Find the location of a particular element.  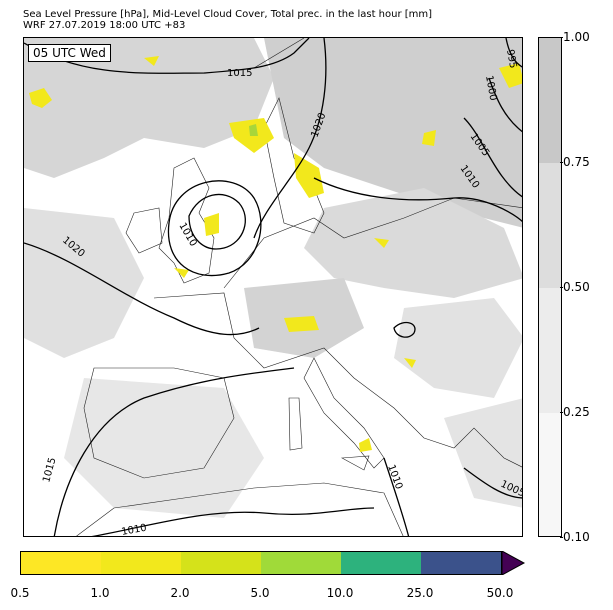

precip-colorbar-tick: 2.0 is located at coordinates (180, 593).